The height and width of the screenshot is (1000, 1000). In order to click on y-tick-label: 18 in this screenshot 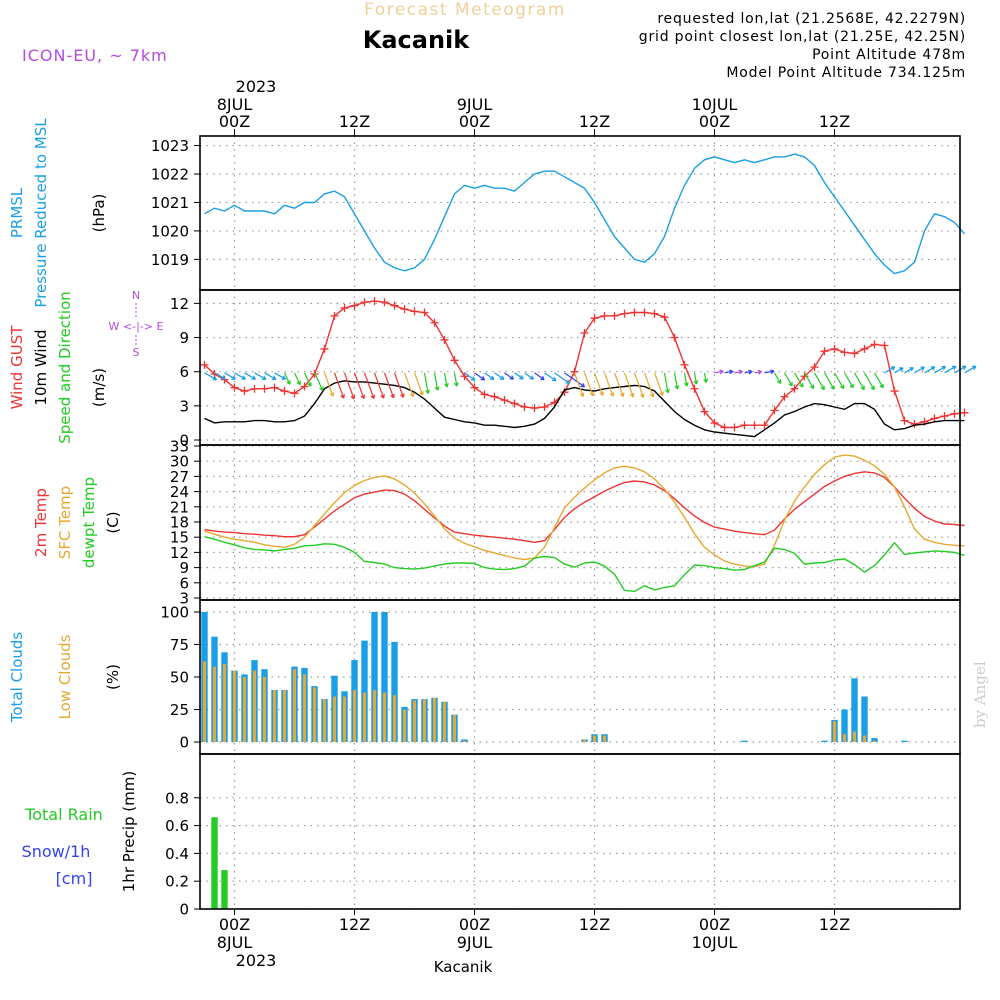, I will do `click(179, 523)`.